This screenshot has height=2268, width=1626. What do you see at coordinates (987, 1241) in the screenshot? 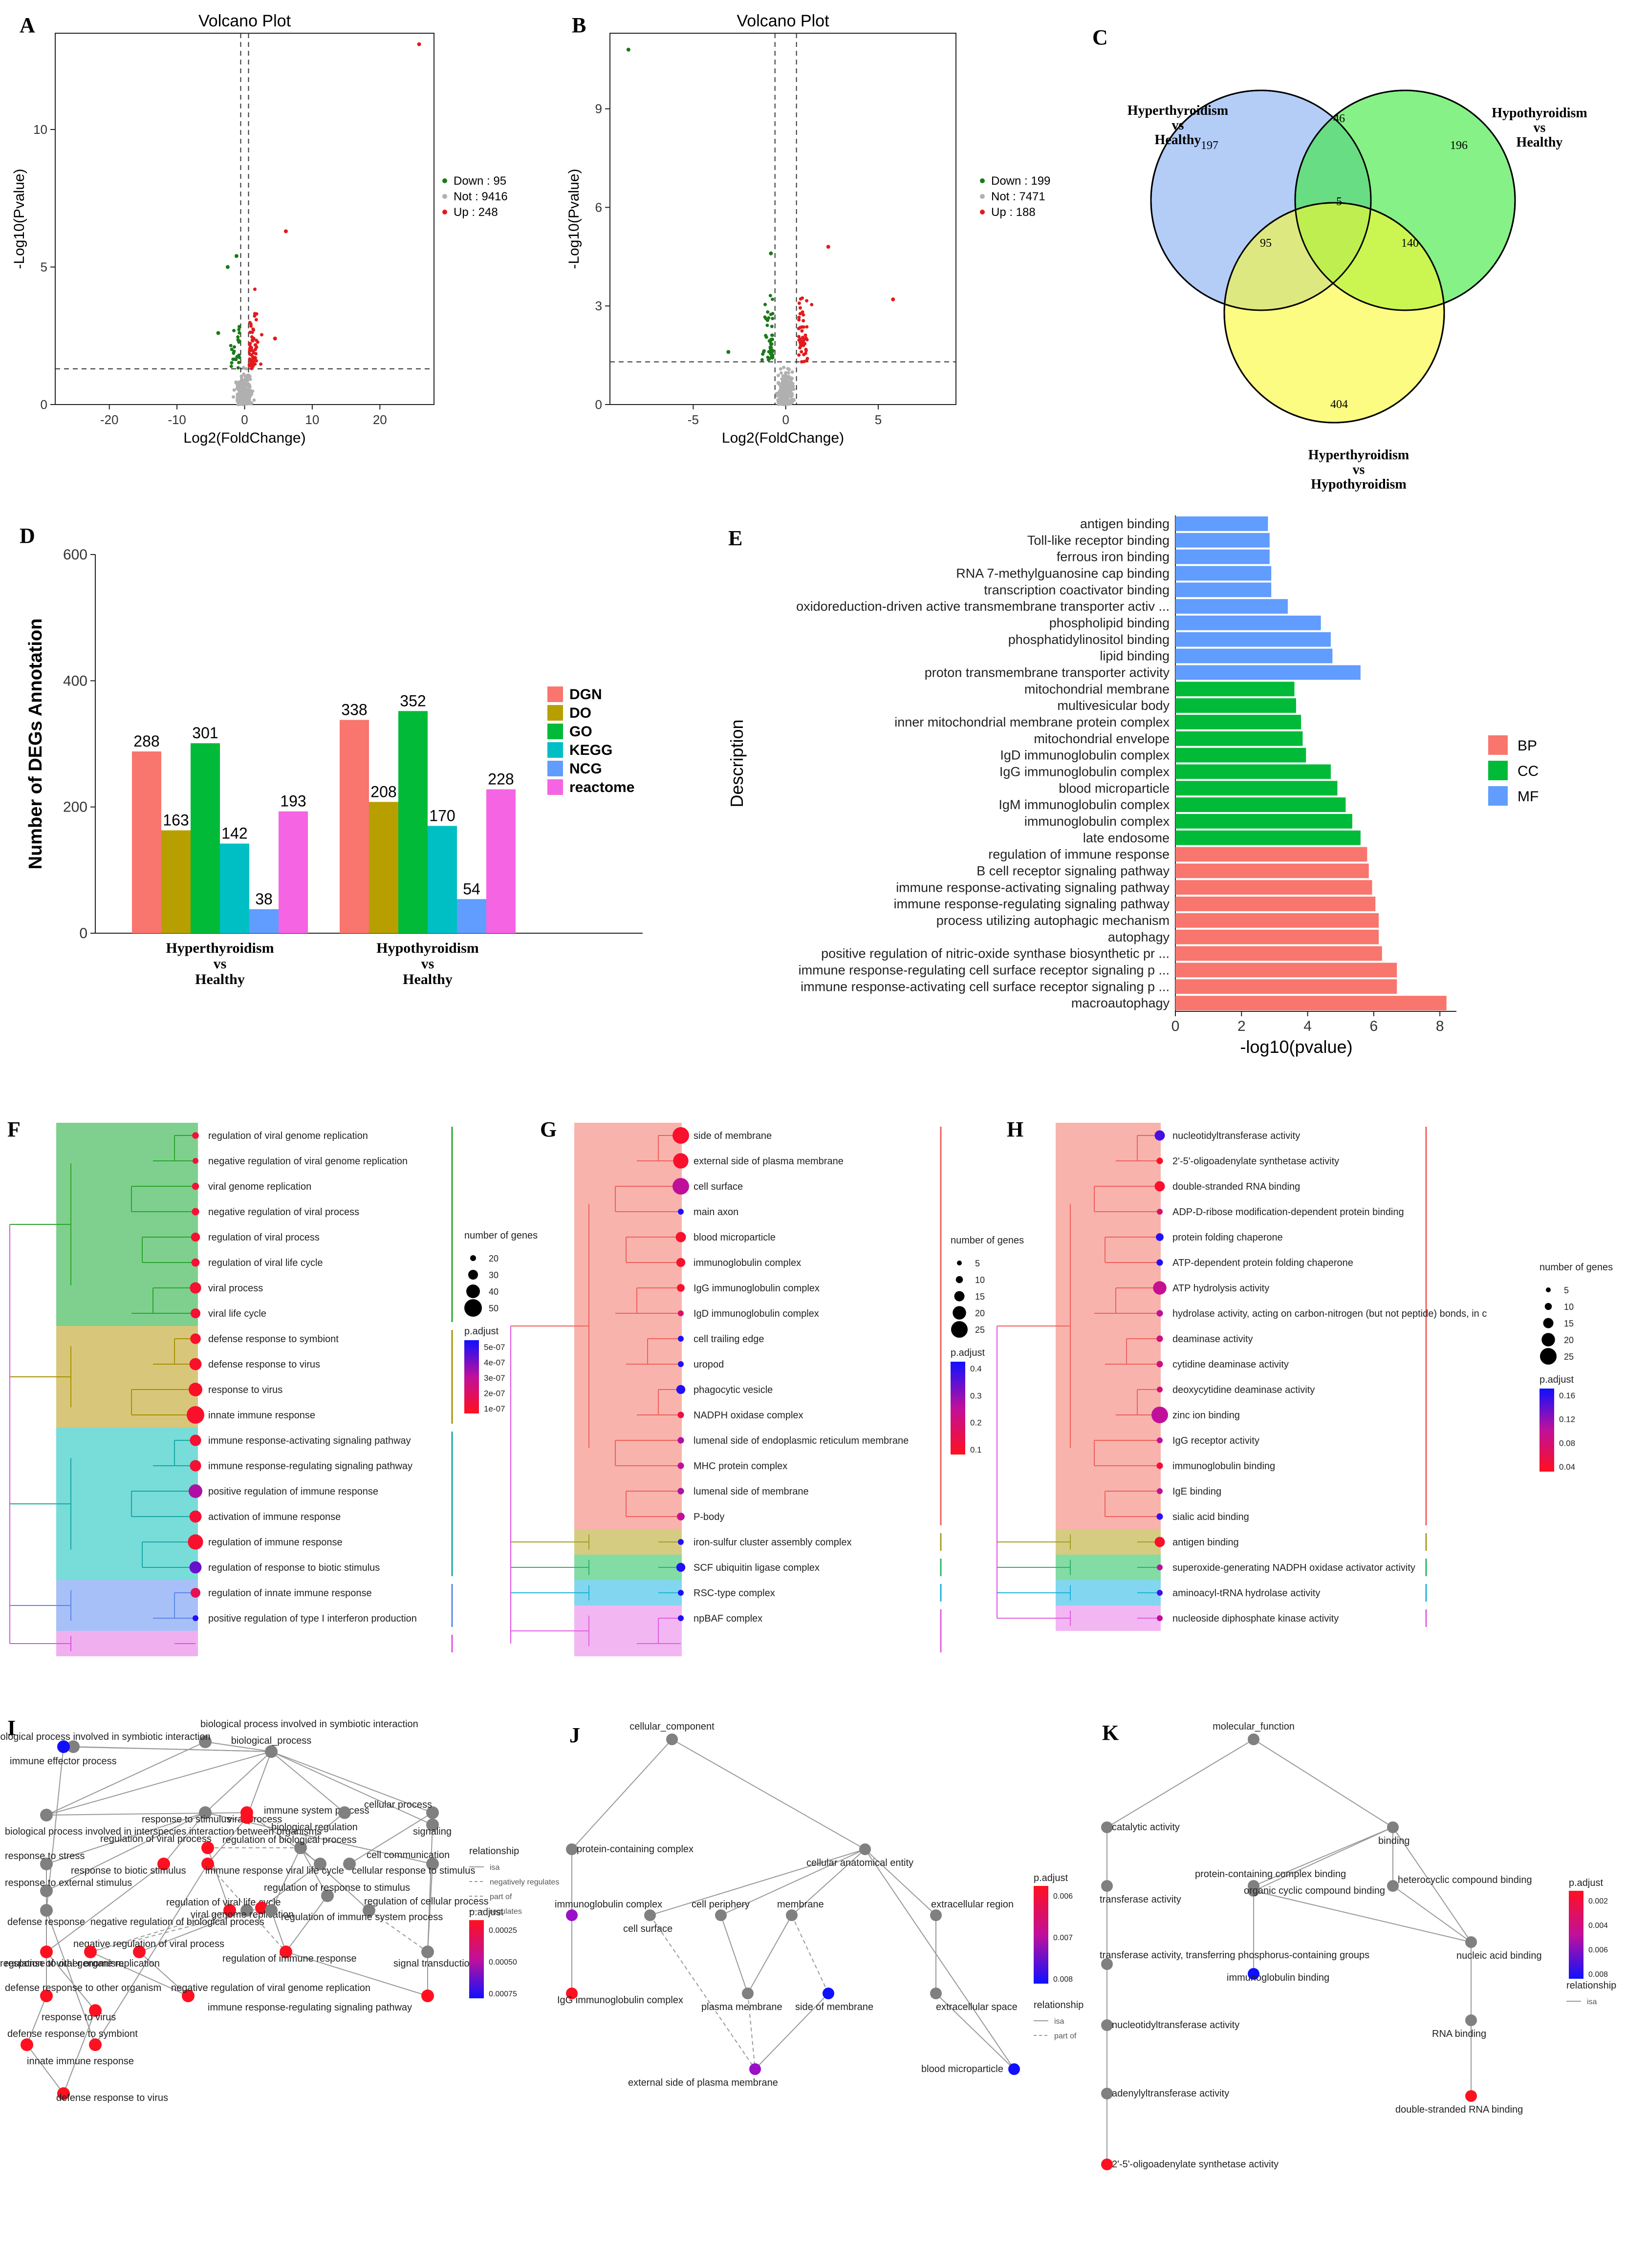
I see `size-legend-title: number of genes` at bounding box center [987, 1241].